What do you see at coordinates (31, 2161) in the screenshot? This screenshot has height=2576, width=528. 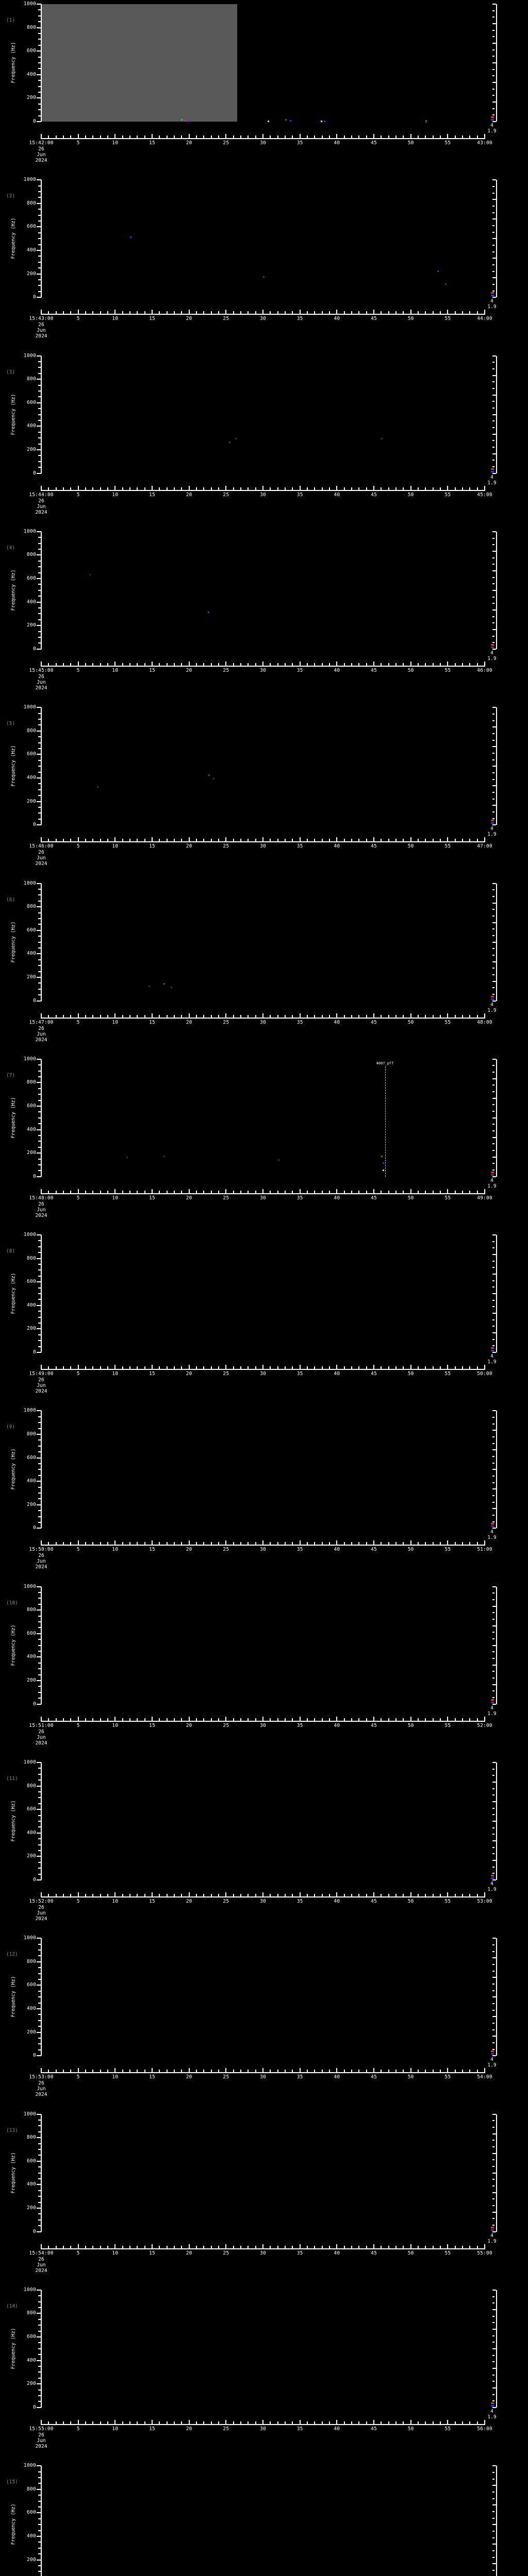 I see `y-axis-tick-label: 600` at bounding box center [31, 2161].